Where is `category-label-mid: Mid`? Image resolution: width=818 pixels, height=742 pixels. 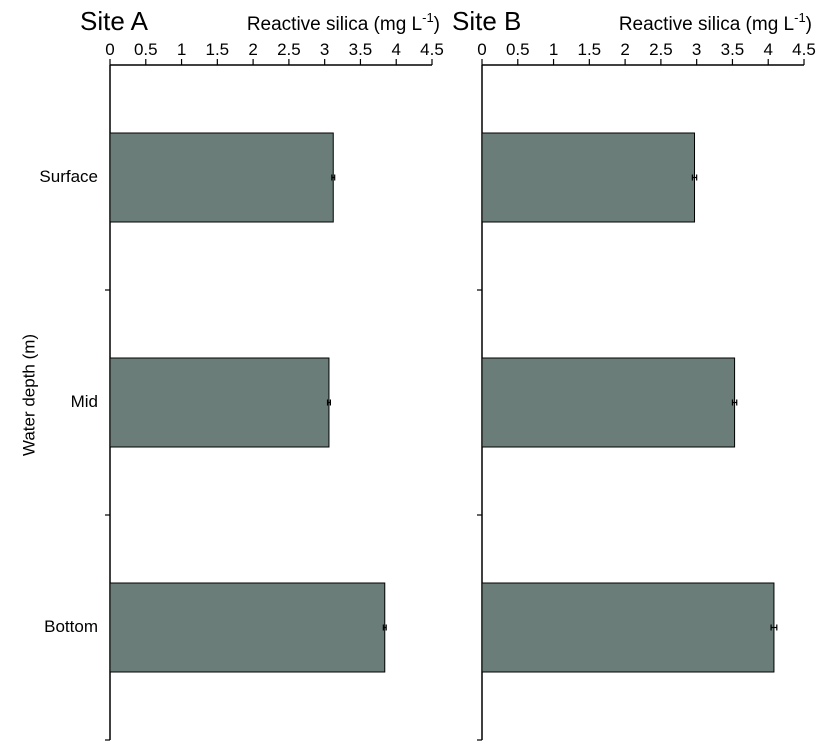 category-label-mid: Mid is located at coordinates (84, 401).